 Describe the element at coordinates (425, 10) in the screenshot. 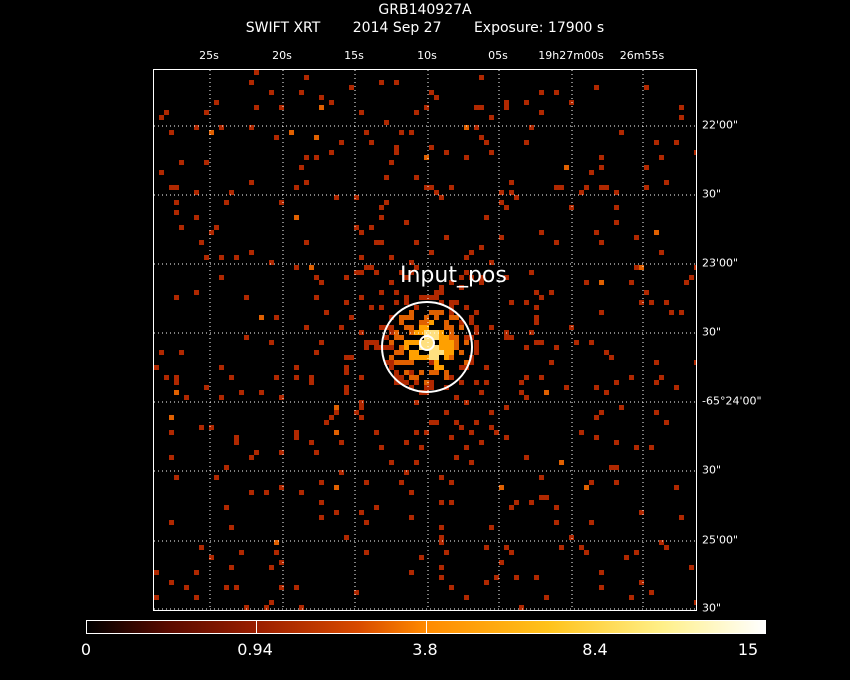

I see `image-title: GRB140927A` at that location.